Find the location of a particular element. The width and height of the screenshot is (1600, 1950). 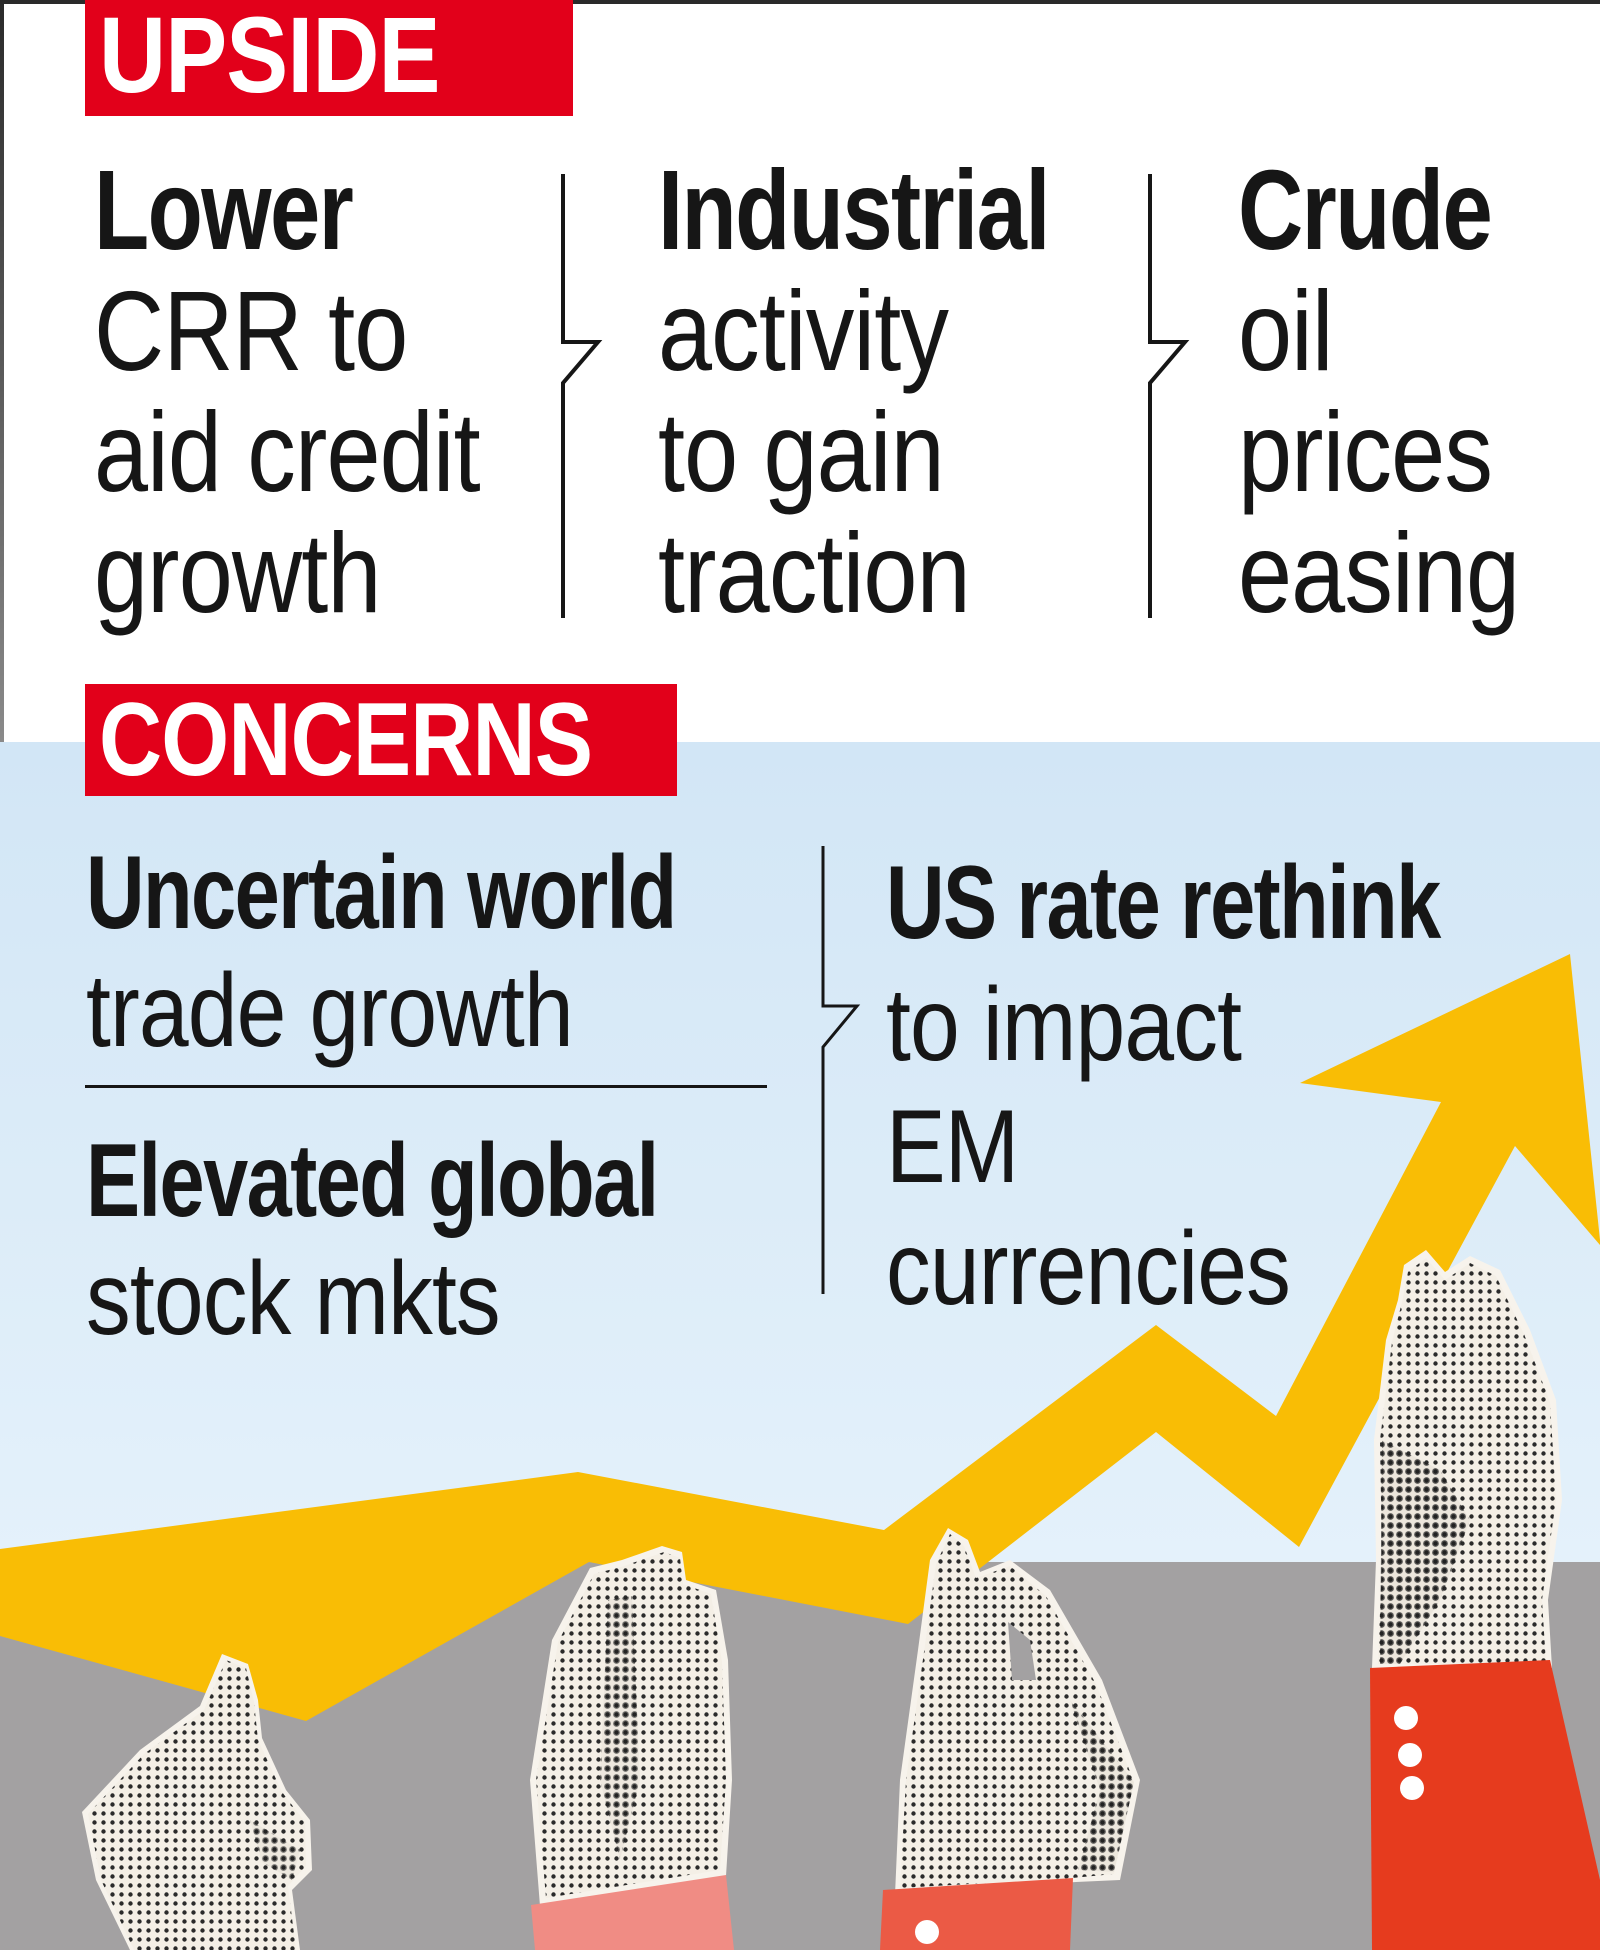

concerns-tag: CONCERNS is located at coordinates (381, 740).